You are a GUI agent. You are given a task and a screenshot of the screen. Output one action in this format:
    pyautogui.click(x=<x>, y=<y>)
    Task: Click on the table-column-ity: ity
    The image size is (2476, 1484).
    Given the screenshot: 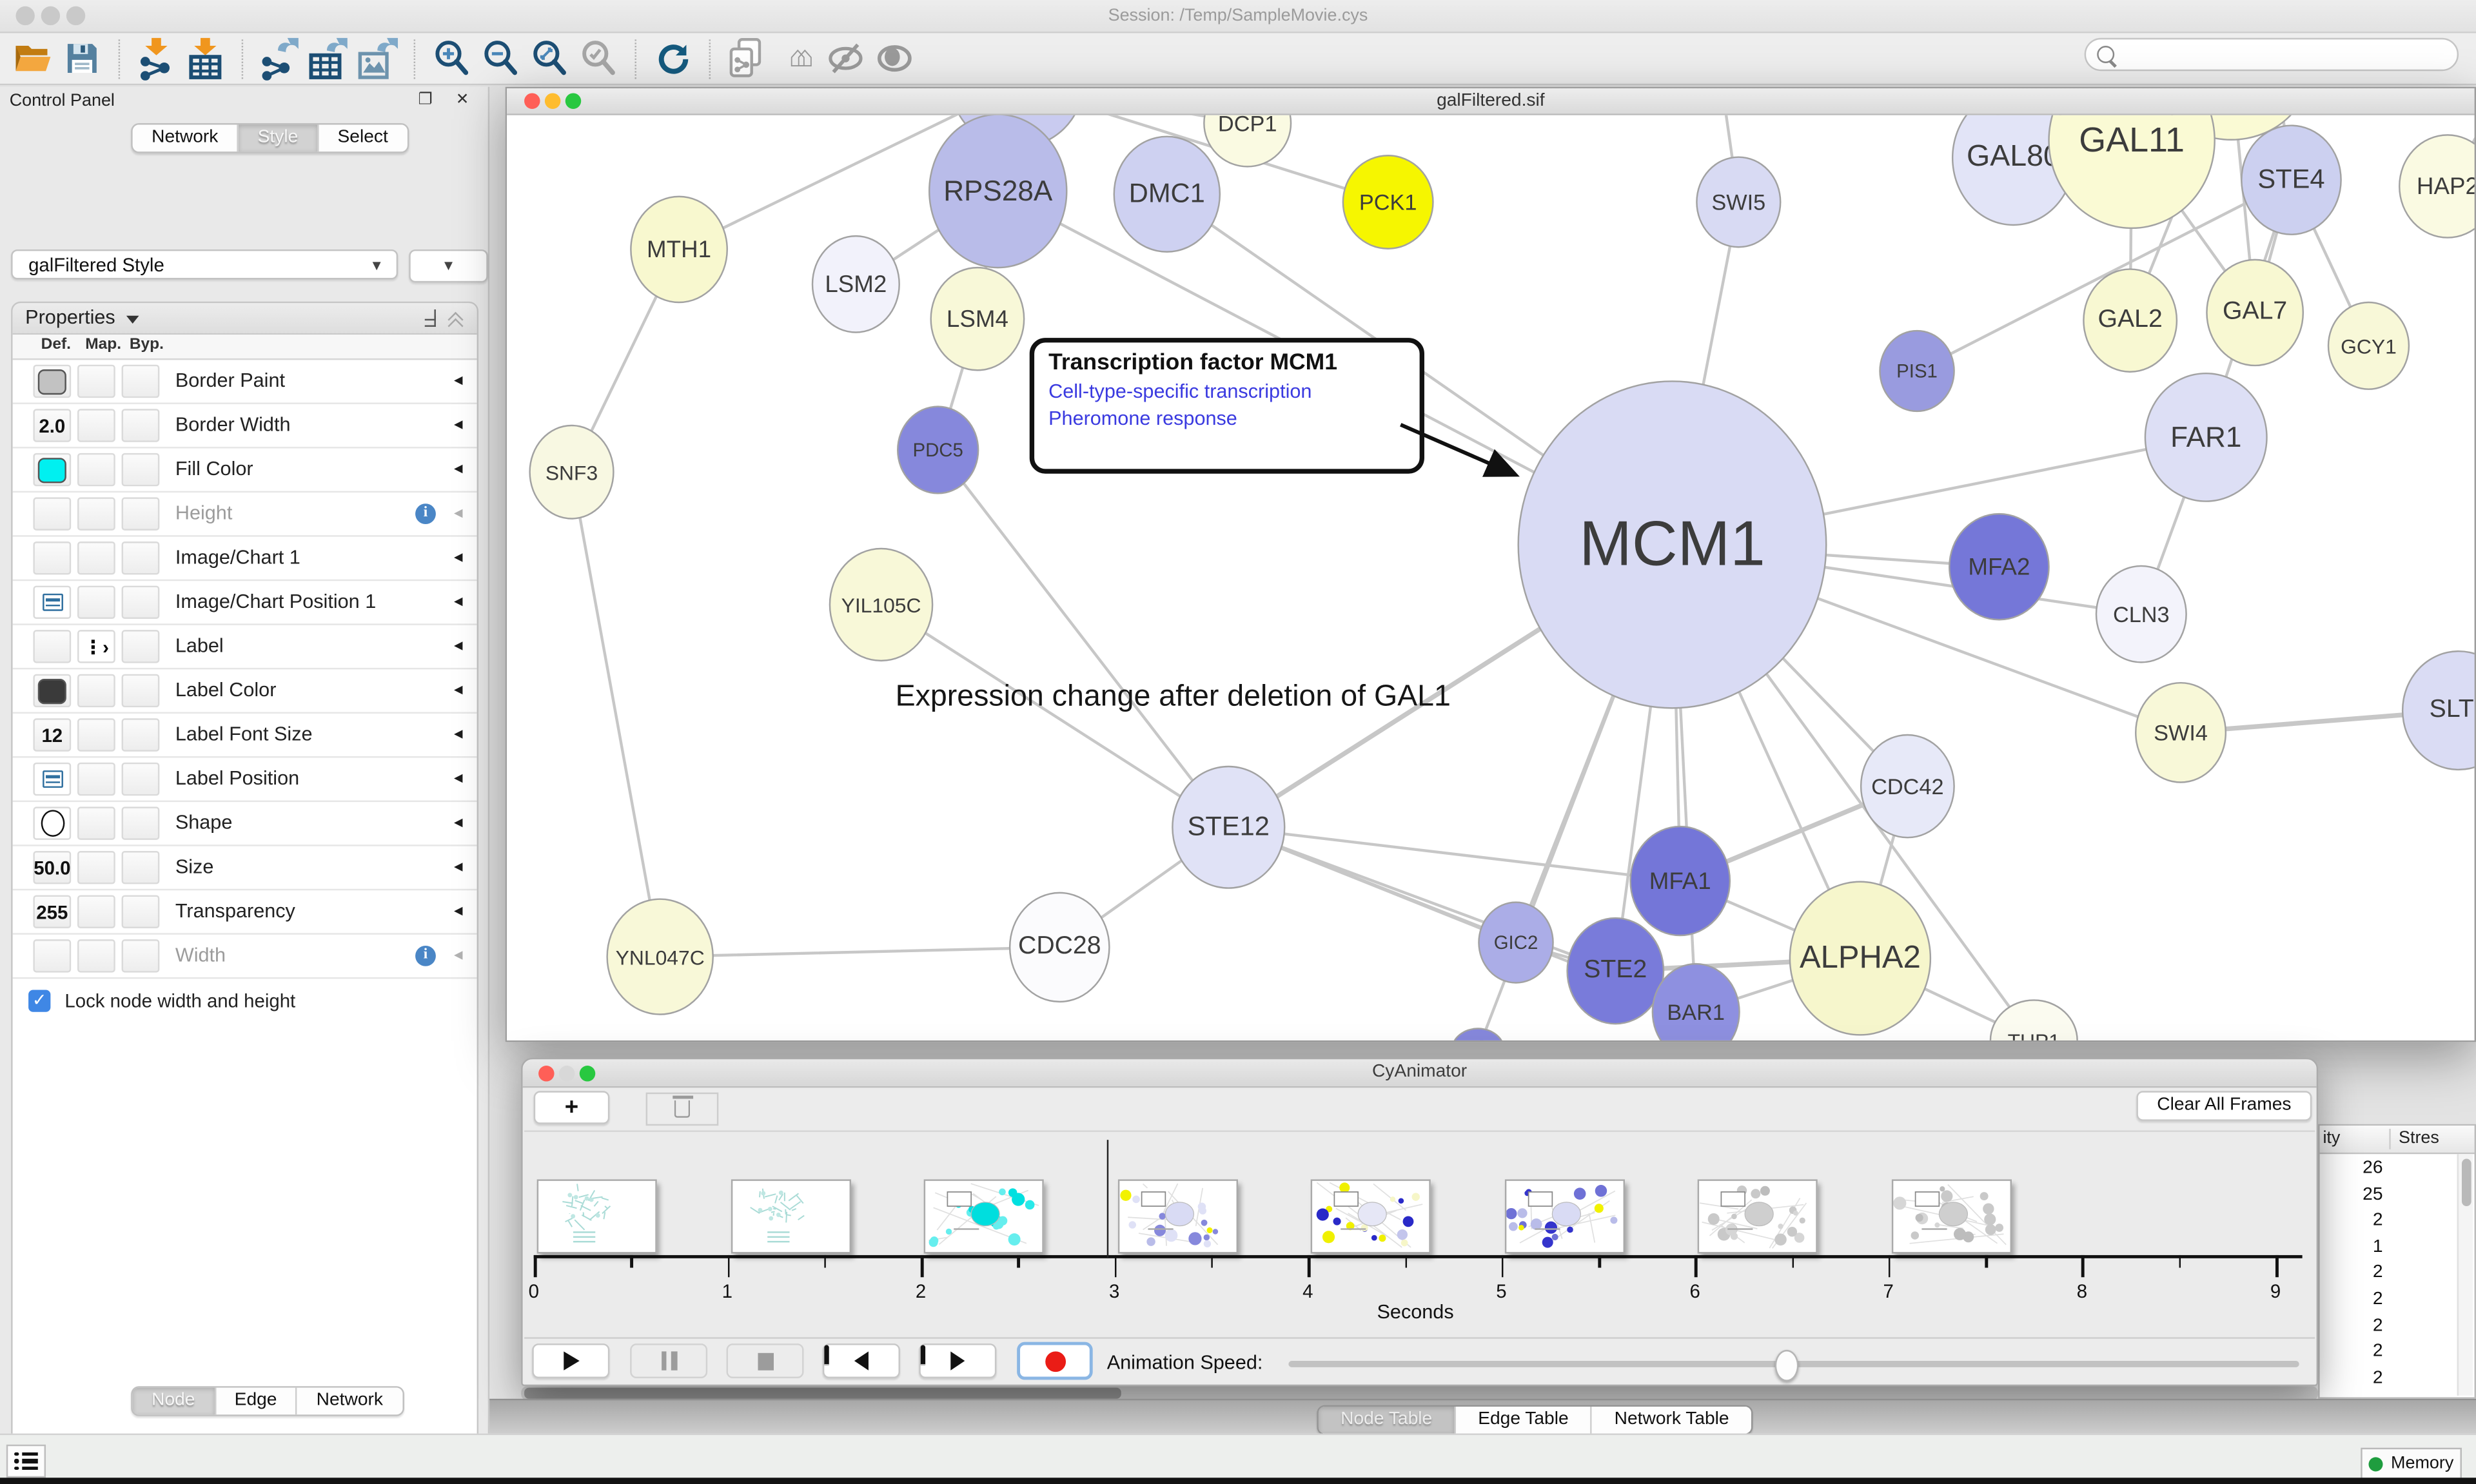 What is the action you would take?
    pyautogui.click(x=2332, y=1138)
    